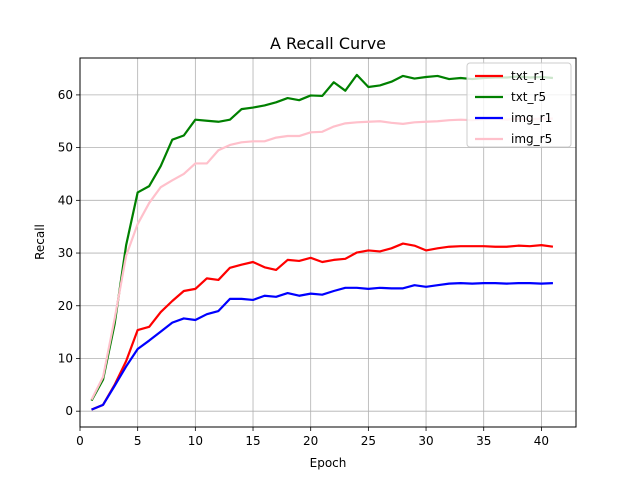  Describe the element at coordinates (528, 76) in the screenshot. I see `legend-label: txt_r1` at that location.